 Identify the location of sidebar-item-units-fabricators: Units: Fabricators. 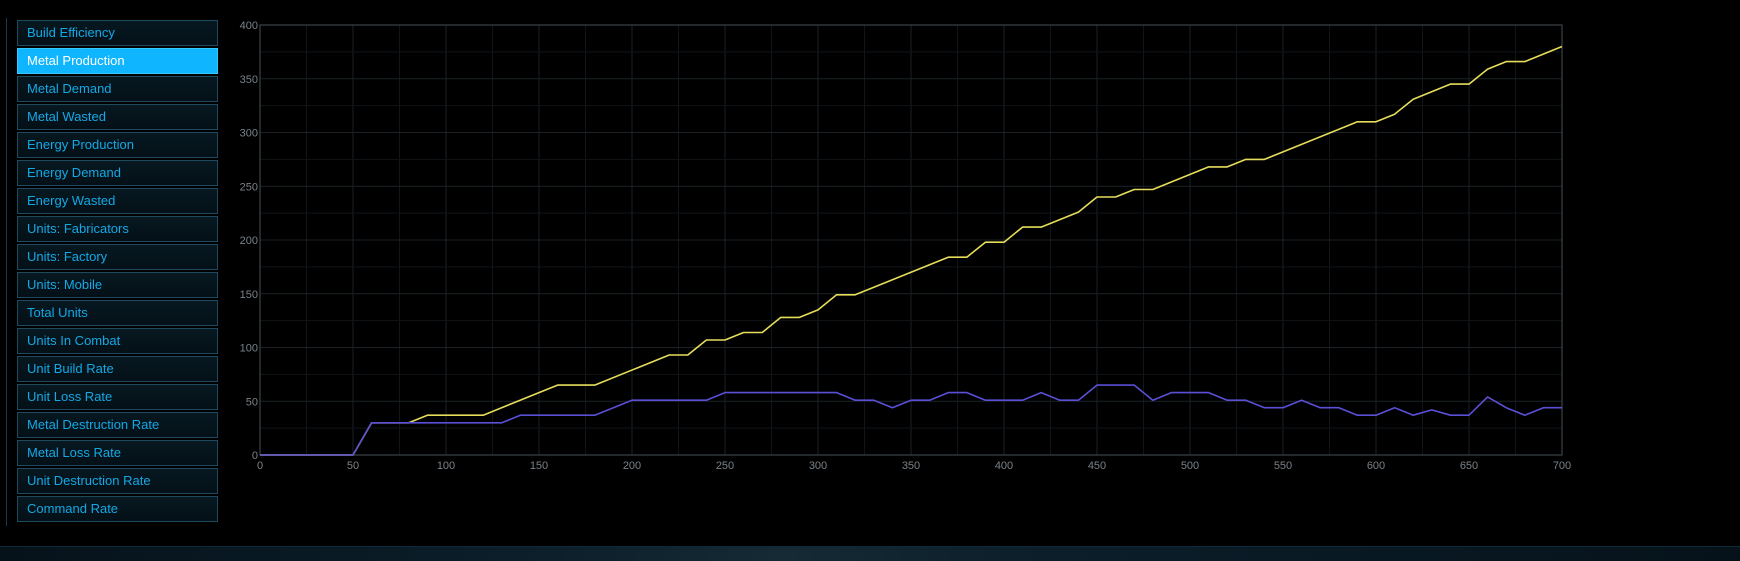
(117, 229).